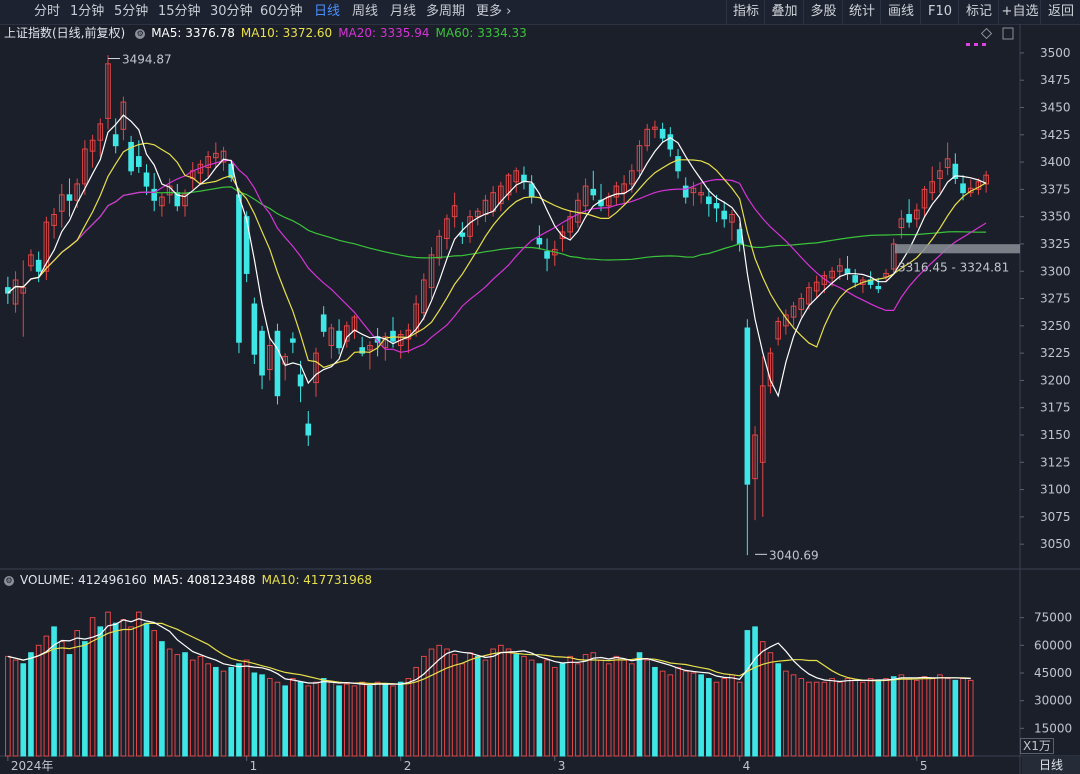 The height and width of the screenshot is (774, 1080). What do you see at coordinates (978, 12) in the screenshot?
I see `toolbar-button-6: 标记` at bounding box center [978, 12].